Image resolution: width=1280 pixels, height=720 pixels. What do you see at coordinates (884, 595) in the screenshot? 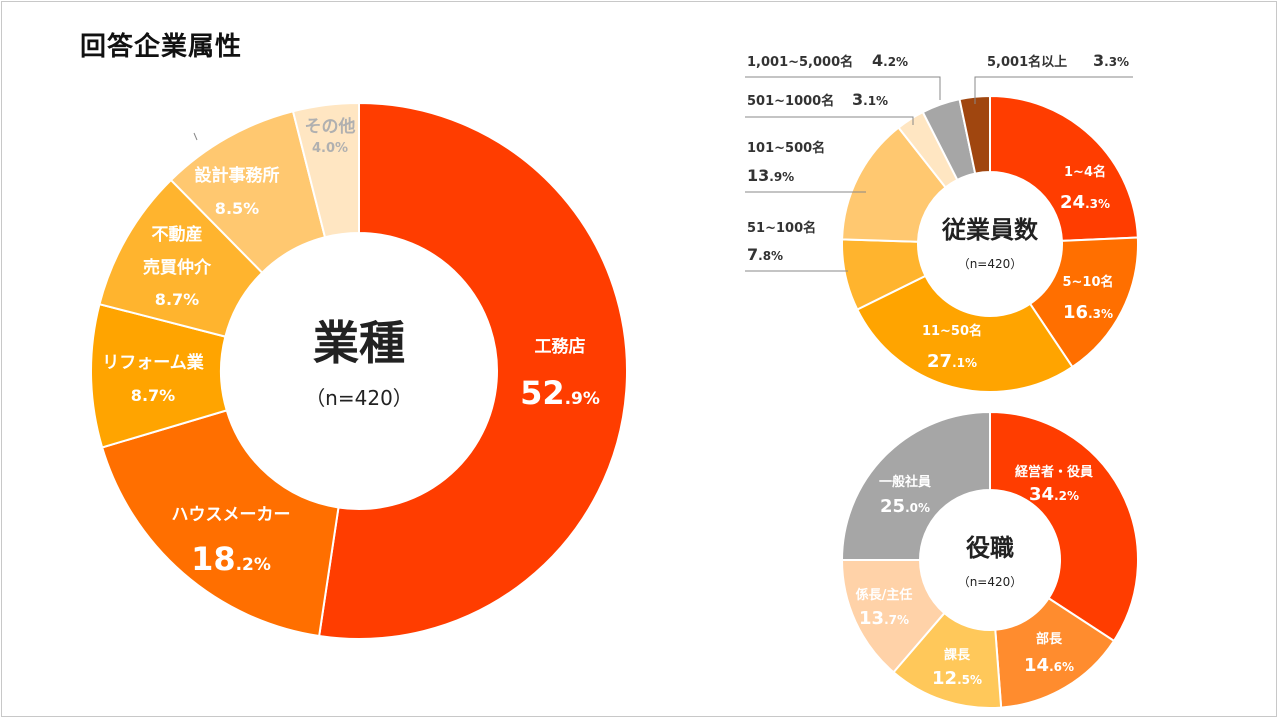
I see `slice-label-3: 係長/主任` at bounding box center [884, 595].